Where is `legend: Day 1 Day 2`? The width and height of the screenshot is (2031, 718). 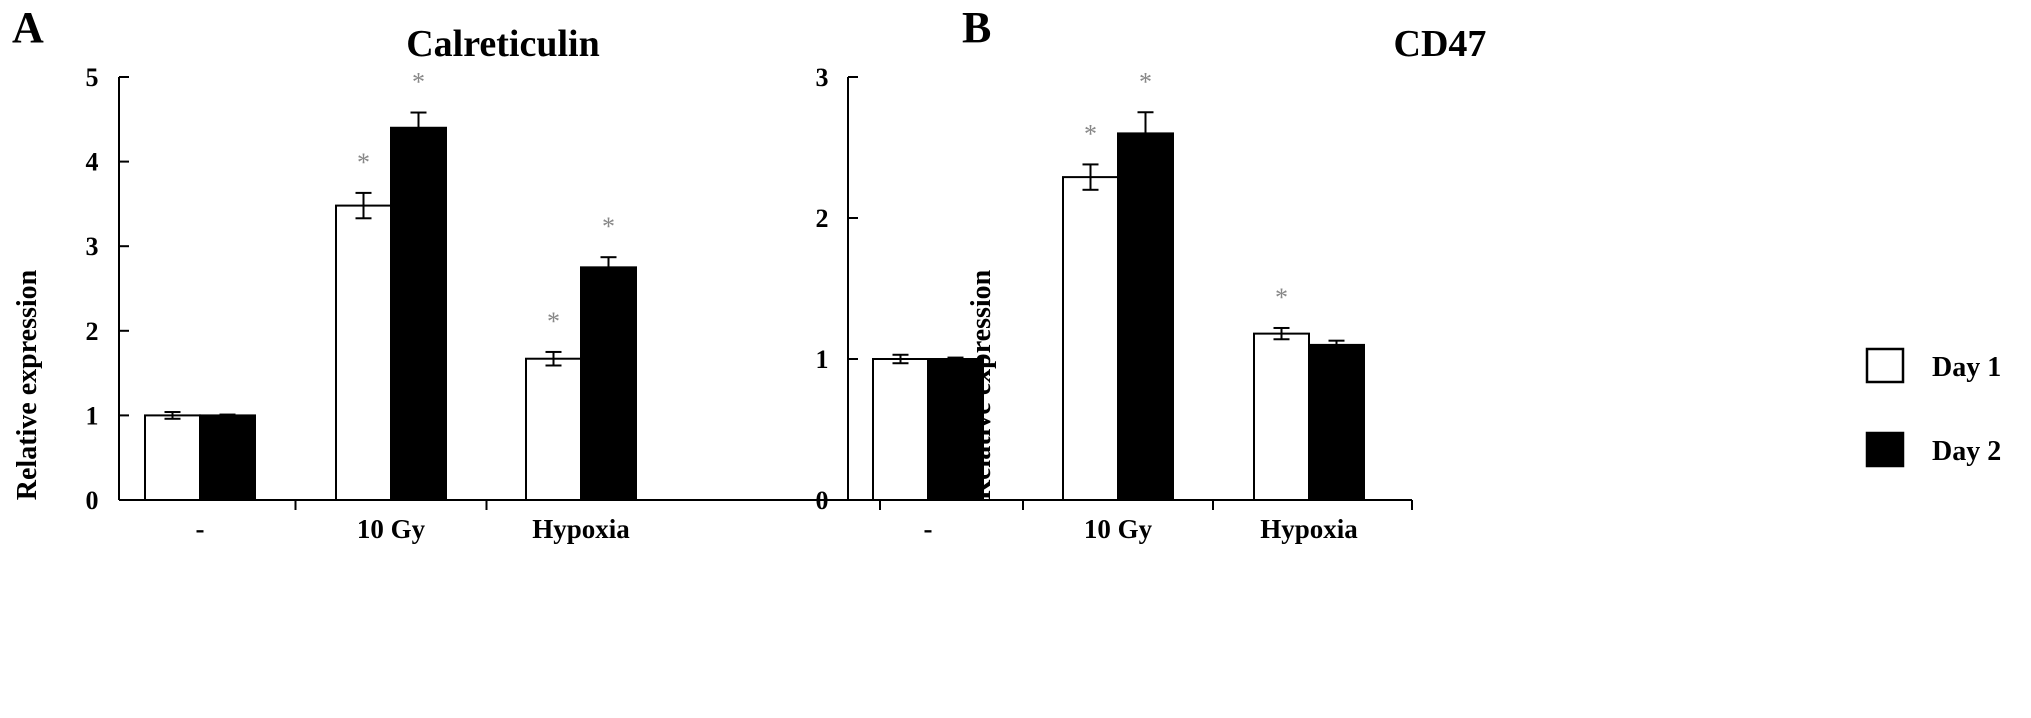
legend: Day 1 Day 2 is located at coordinates (1933, 407).